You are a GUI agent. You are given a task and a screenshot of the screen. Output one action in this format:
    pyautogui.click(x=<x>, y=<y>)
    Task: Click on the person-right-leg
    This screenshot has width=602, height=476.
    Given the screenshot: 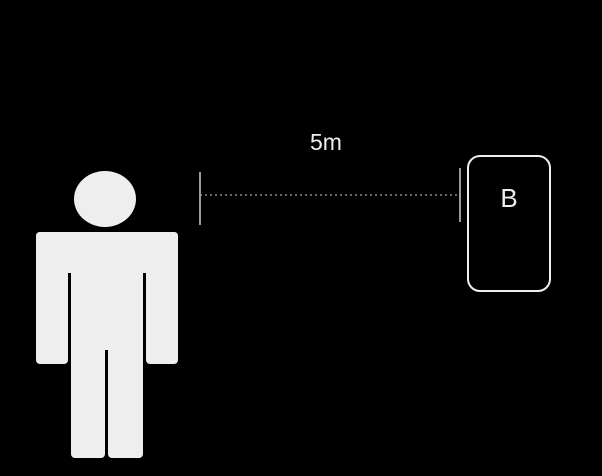 What is the action you would take?
    pyautogui.click(x=125, y=379)
    